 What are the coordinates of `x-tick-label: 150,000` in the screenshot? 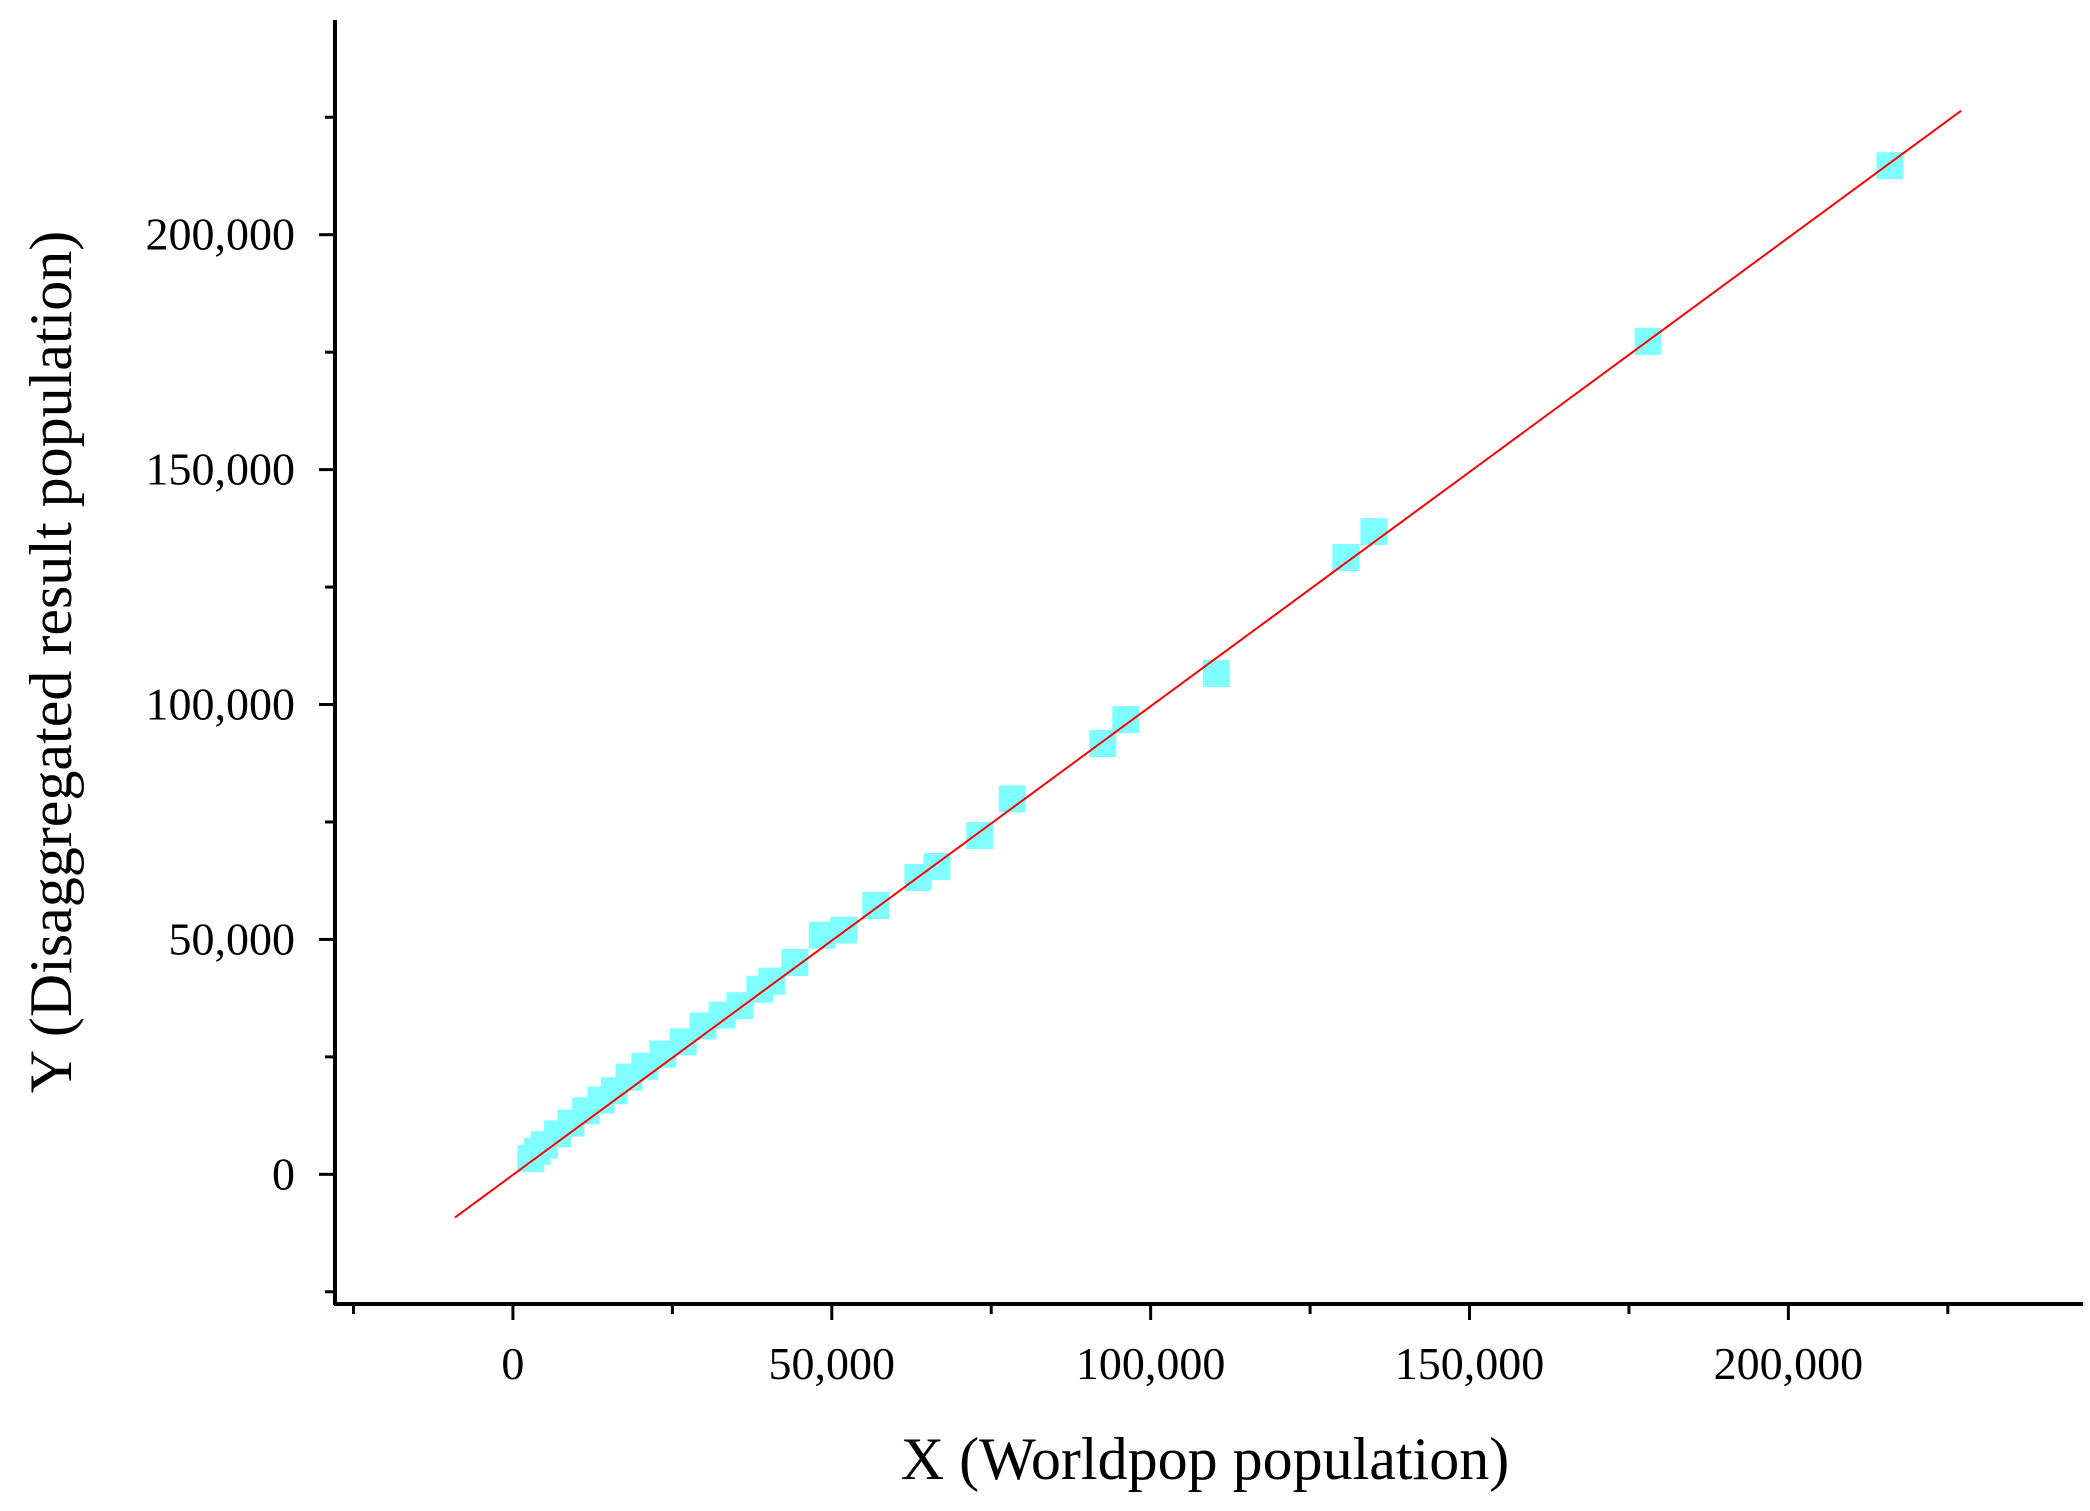 It's located at (1470, 1363).